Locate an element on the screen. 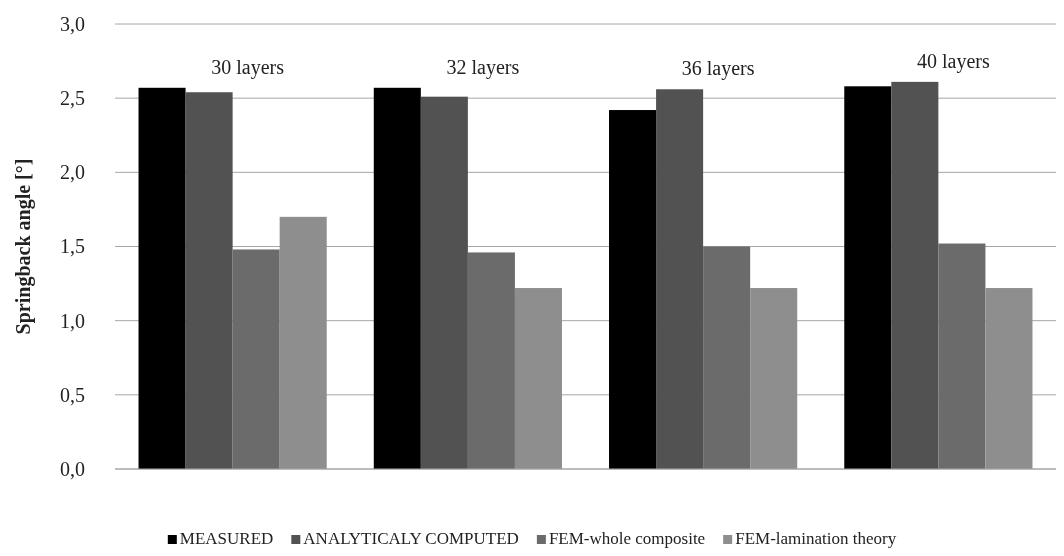 Image resolution: width=1064 pixels, height=556 pixels. legend-label: MEASURED is located at coordinates (226, 538).